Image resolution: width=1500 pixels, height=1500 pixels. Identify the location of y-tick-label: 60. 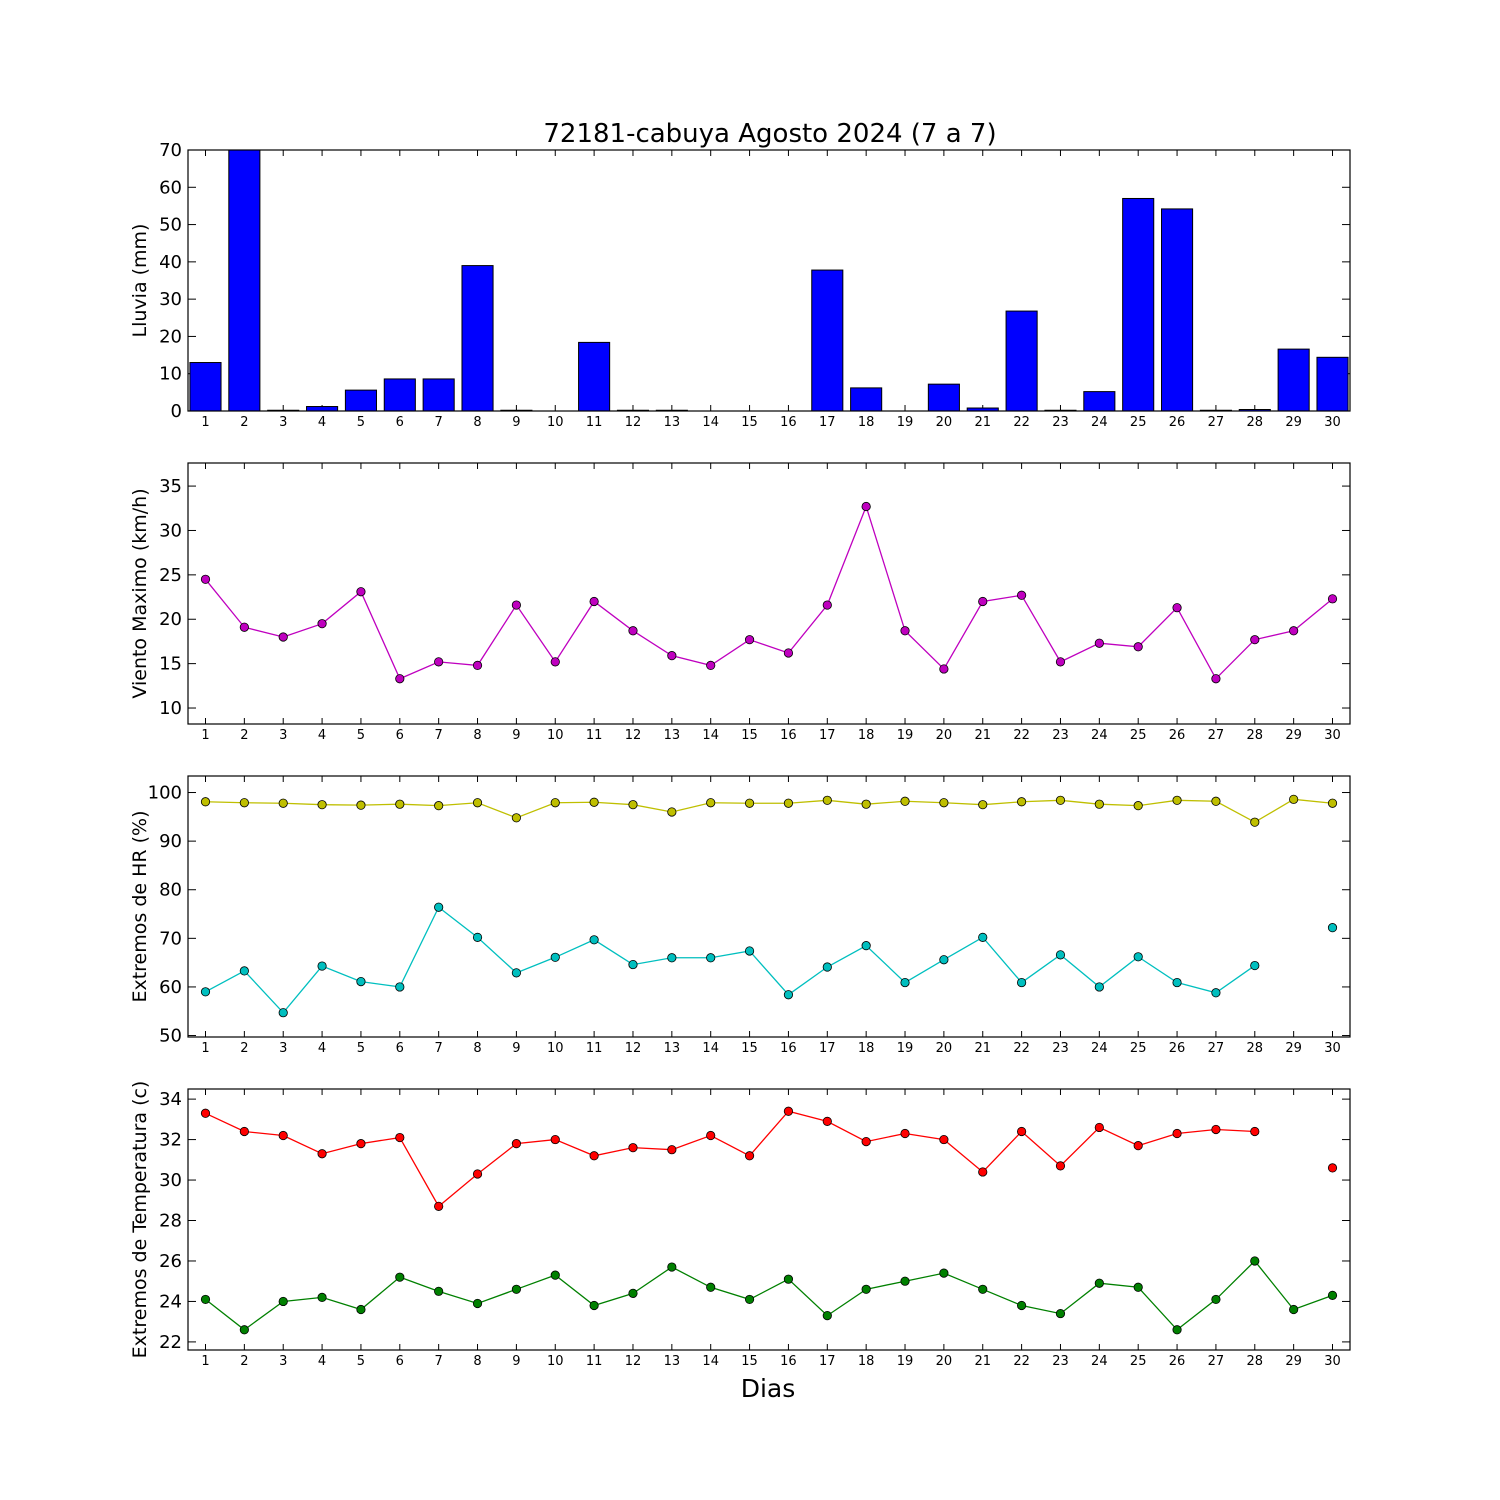
(170, 187).